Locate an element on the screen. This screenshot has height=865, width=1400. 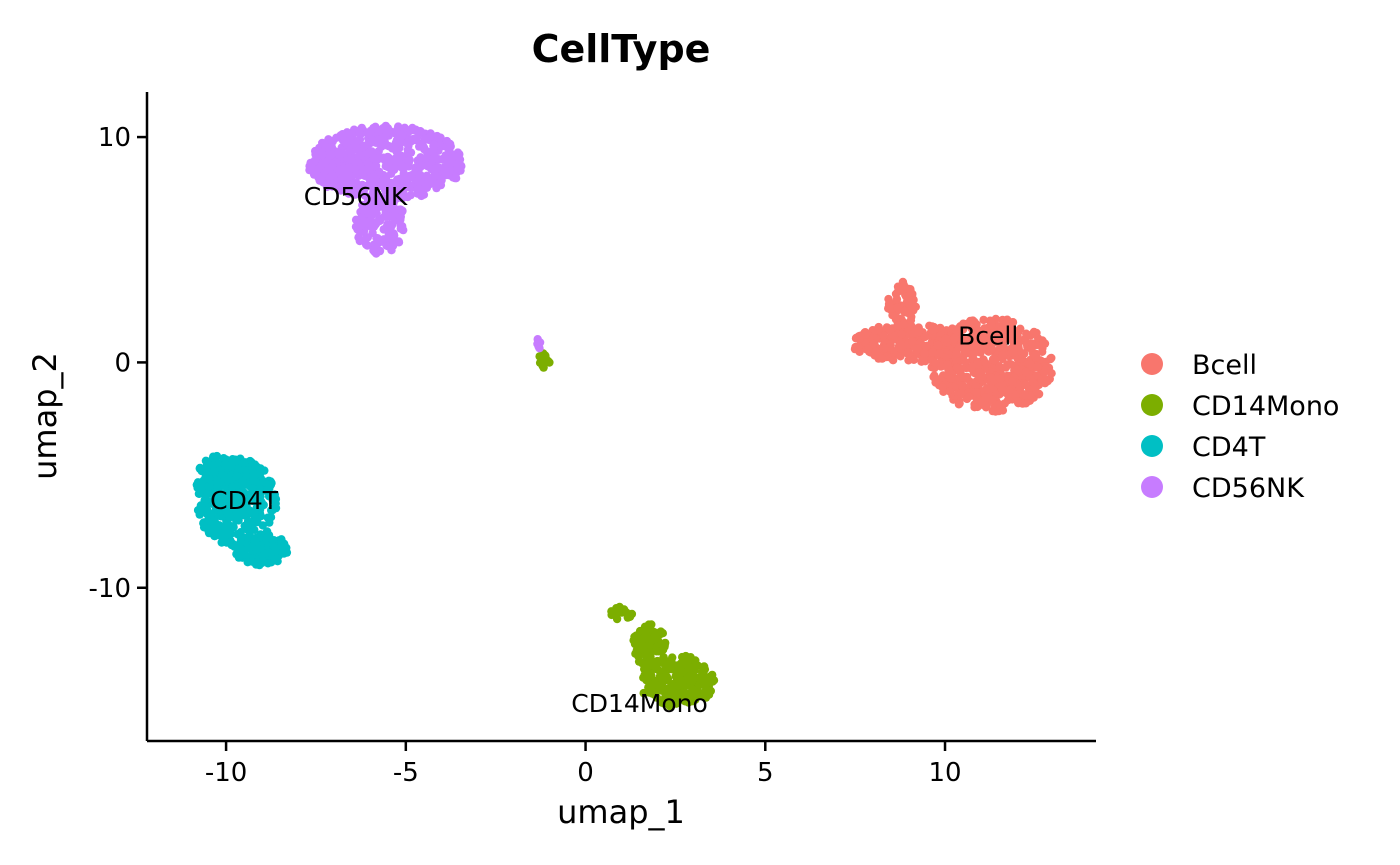
legend-label: CD56NK is located at coordinates (1248, 488).